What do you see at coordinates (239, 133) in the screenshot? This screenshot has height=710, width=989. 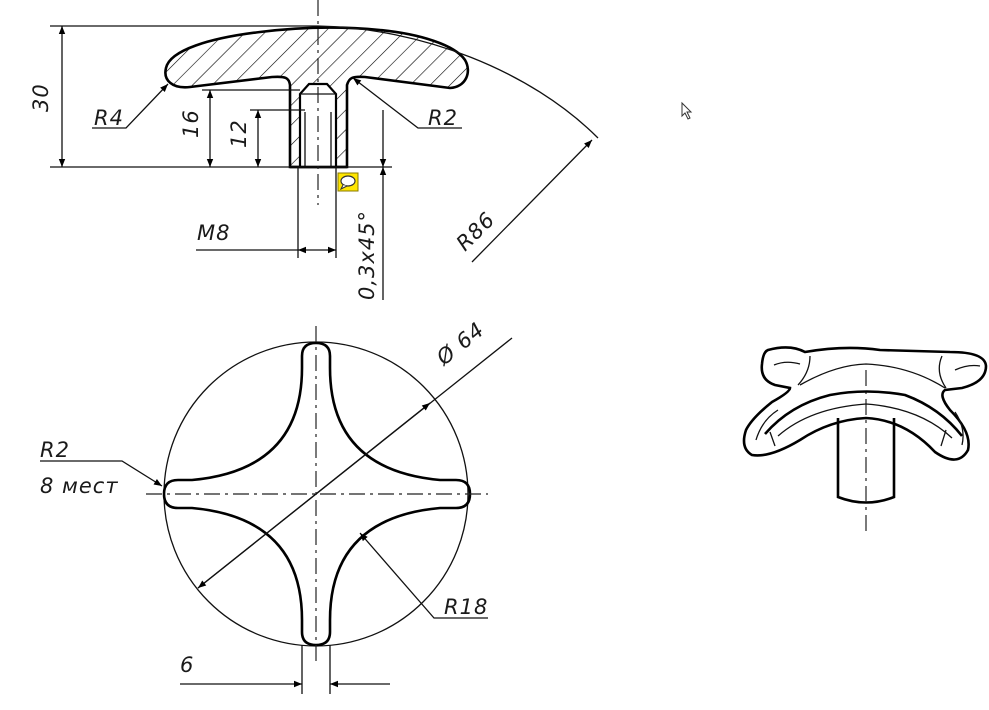 I see `dim-12-label: 12` at bounding box center [239, 133].